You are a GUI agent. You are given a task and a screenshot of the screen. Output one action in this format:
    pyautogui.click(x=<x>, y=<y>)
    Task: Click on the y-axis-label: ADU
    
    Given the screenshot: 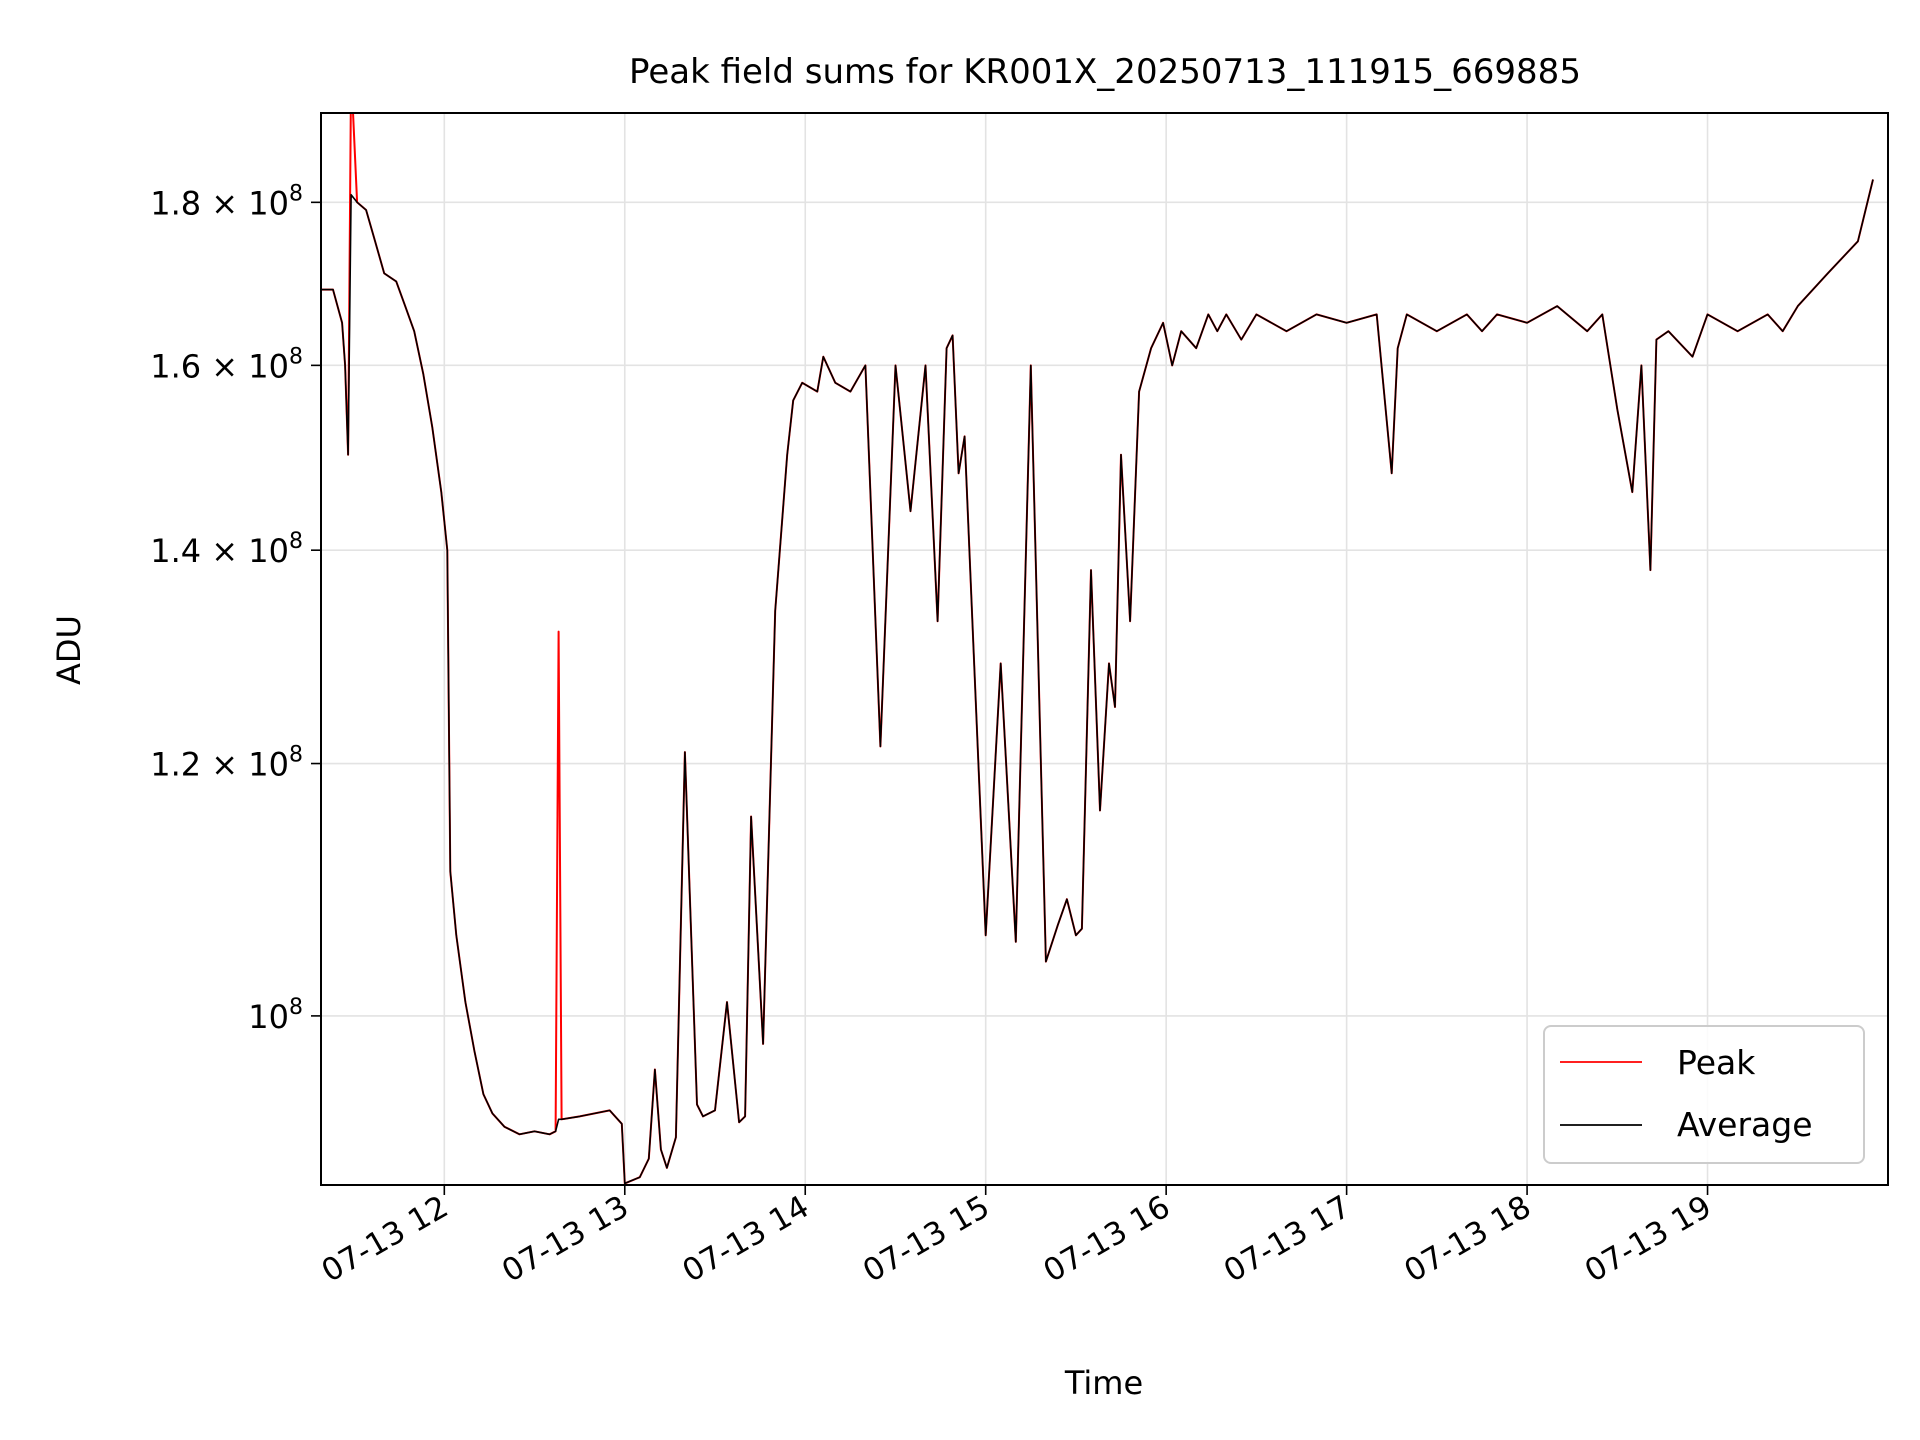 What is the action you would take?
    pyautogui.click(x=69, y=650)
    